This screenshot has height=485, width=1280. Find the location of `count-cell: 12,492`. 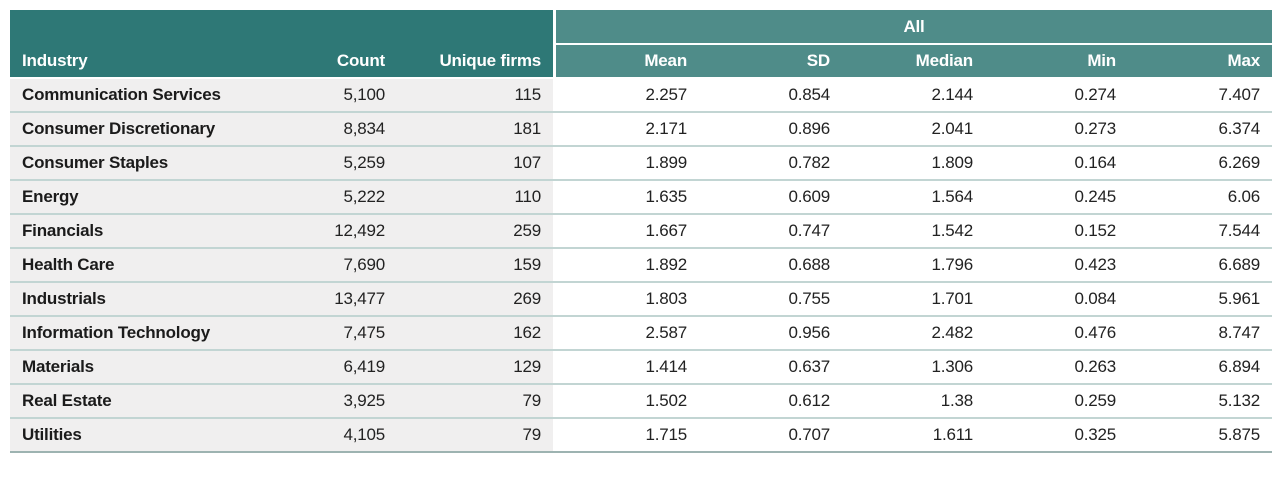

count-cell: 12,492 is located at coordinates (347, 231).